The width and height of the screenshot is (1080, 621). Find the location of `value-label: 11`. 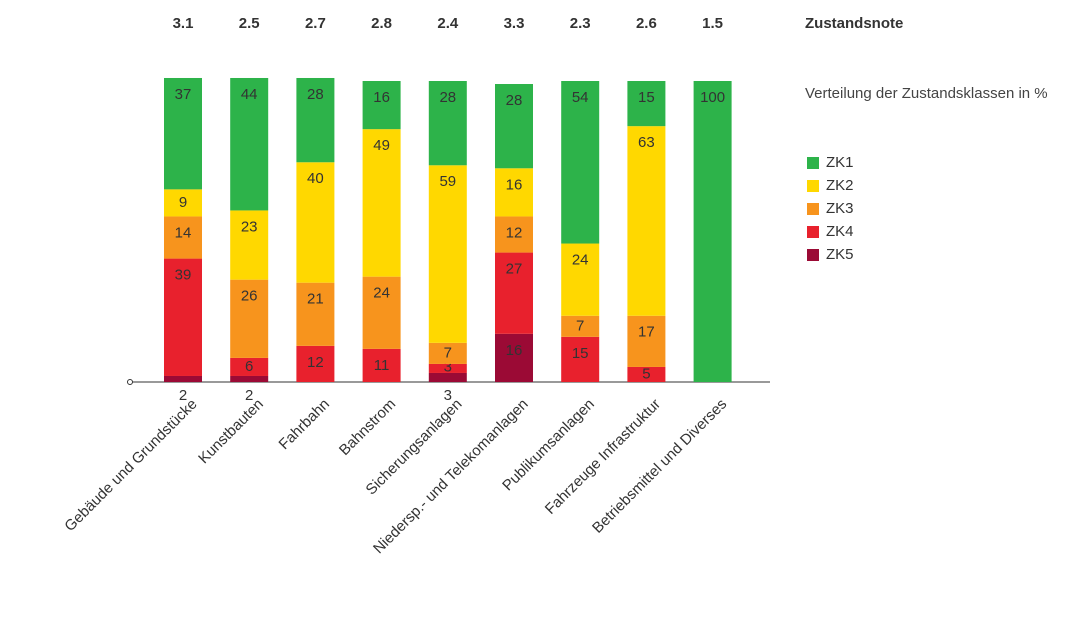

value-label: 11 is located at coordinates (382, 365).